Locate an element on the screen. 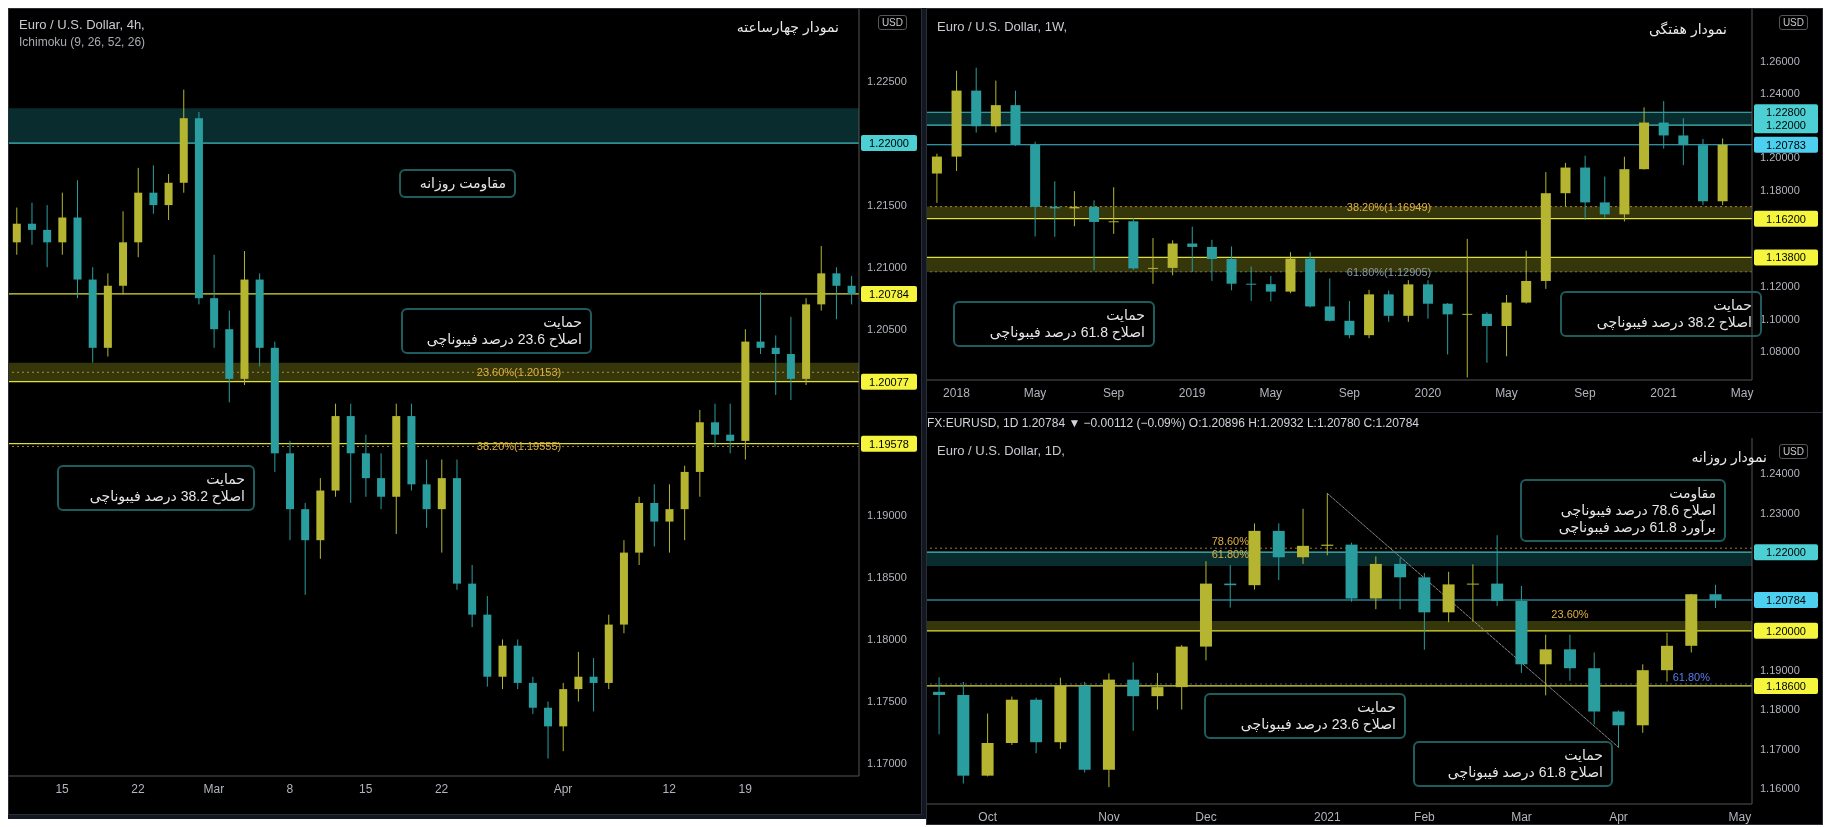 This screenshot has height=827, width=1829. ref-line-label: 1.16200 is located at coordinates (1786, 218).